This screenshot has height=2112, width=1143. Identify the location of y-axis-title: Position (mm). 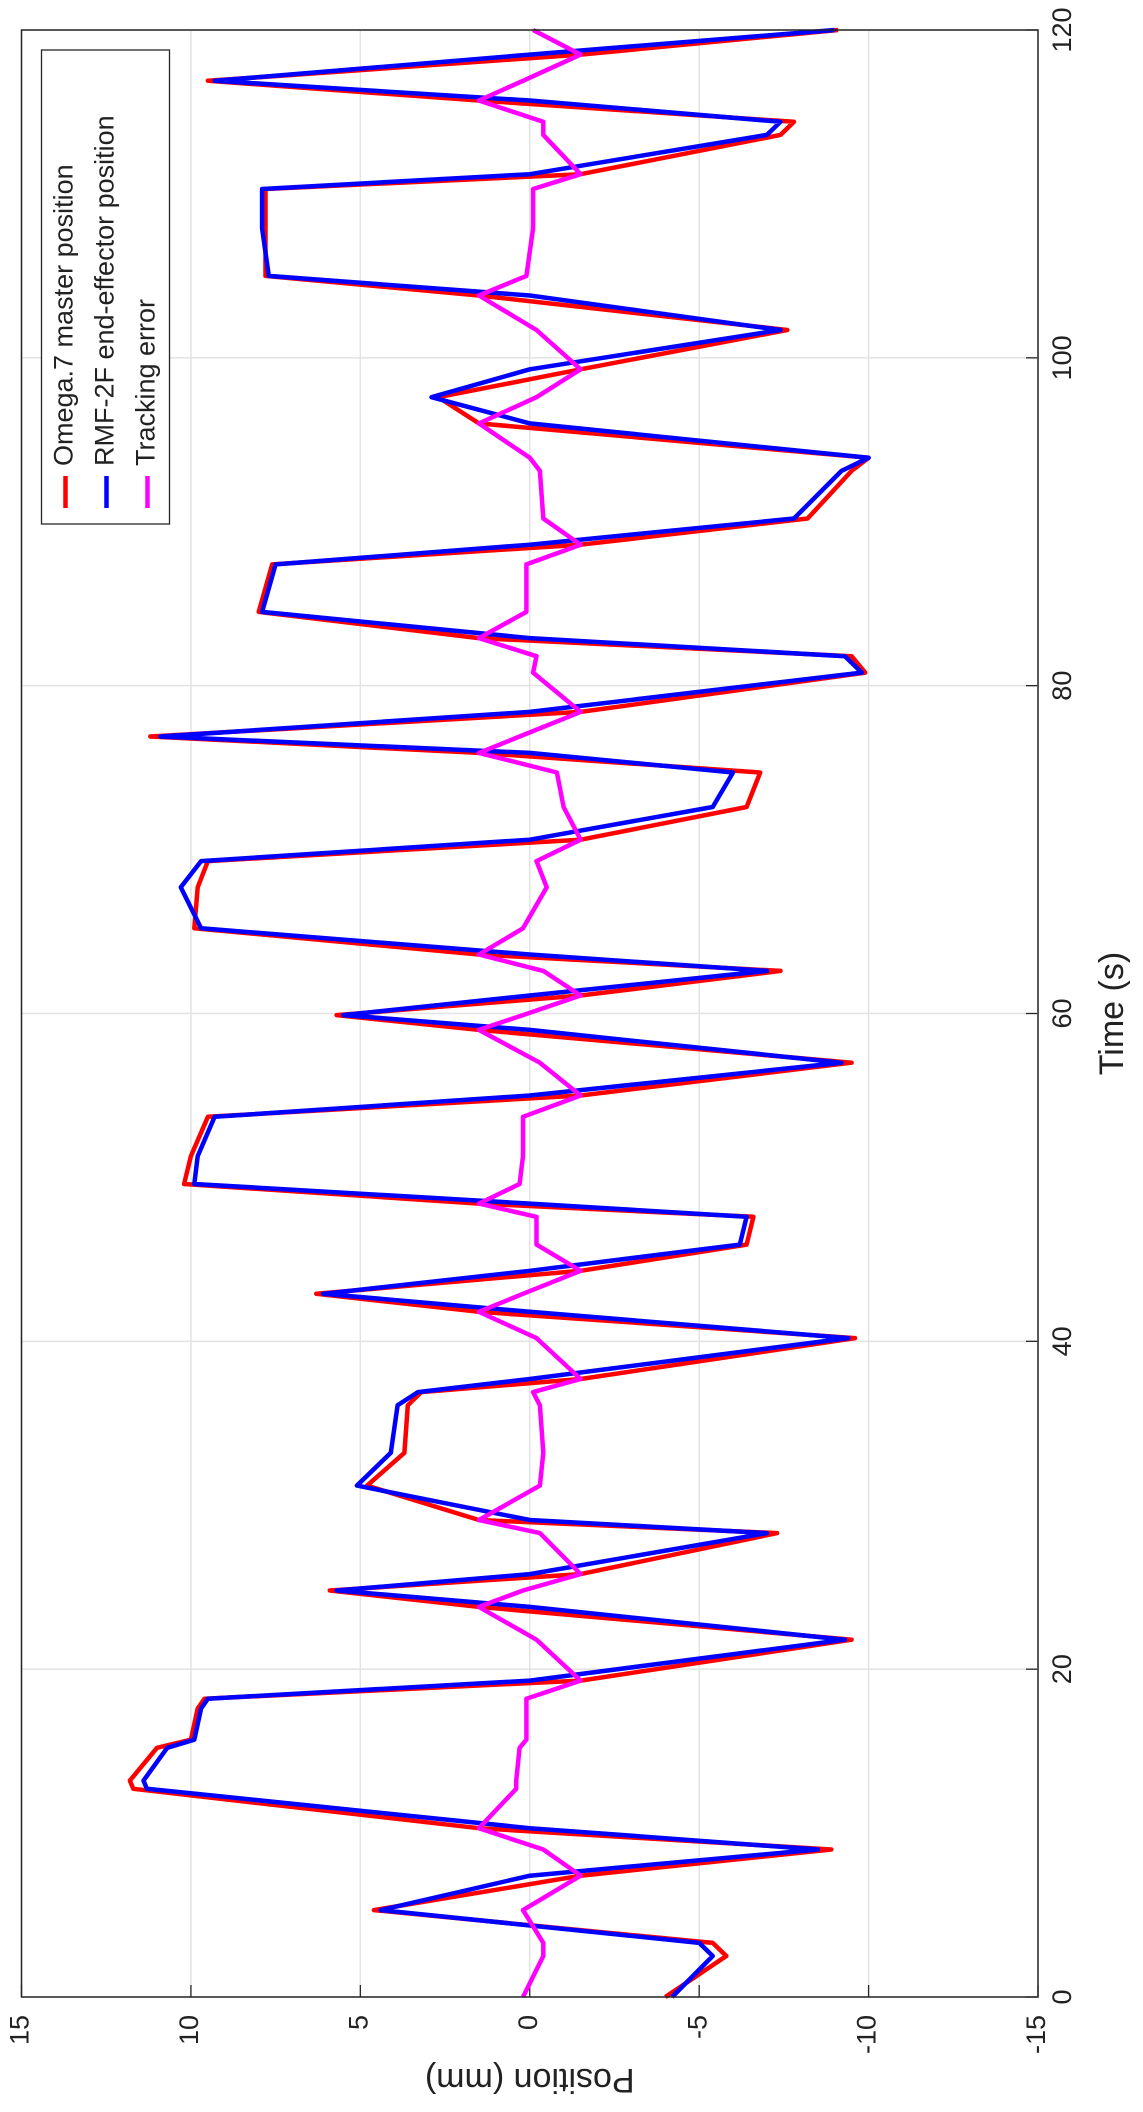
(530, 2080).